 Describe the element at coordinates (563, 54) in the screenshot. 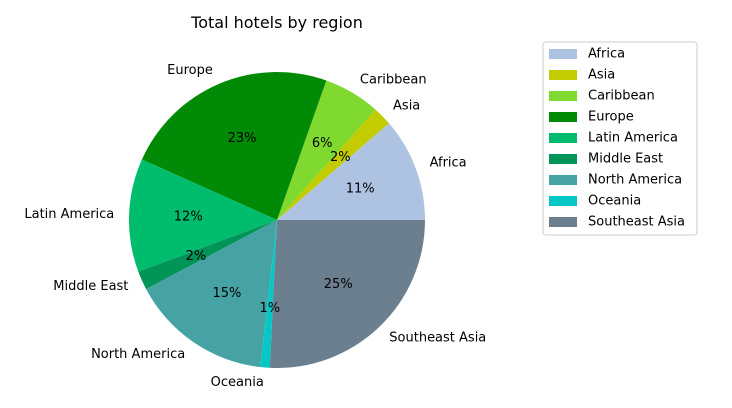

I see `legend-swatch-africa` at that location.